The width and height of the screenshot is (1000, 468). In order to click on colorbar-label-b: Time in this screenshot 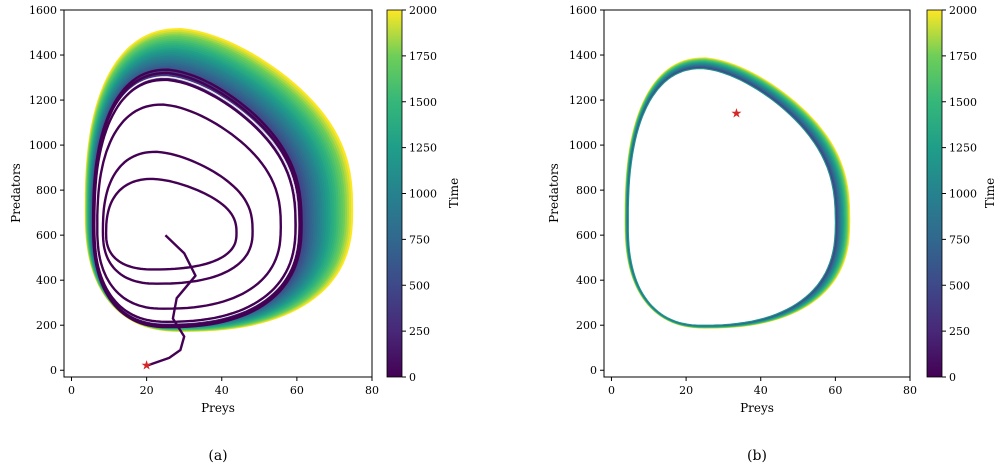, I will do `click(990, 193)`.